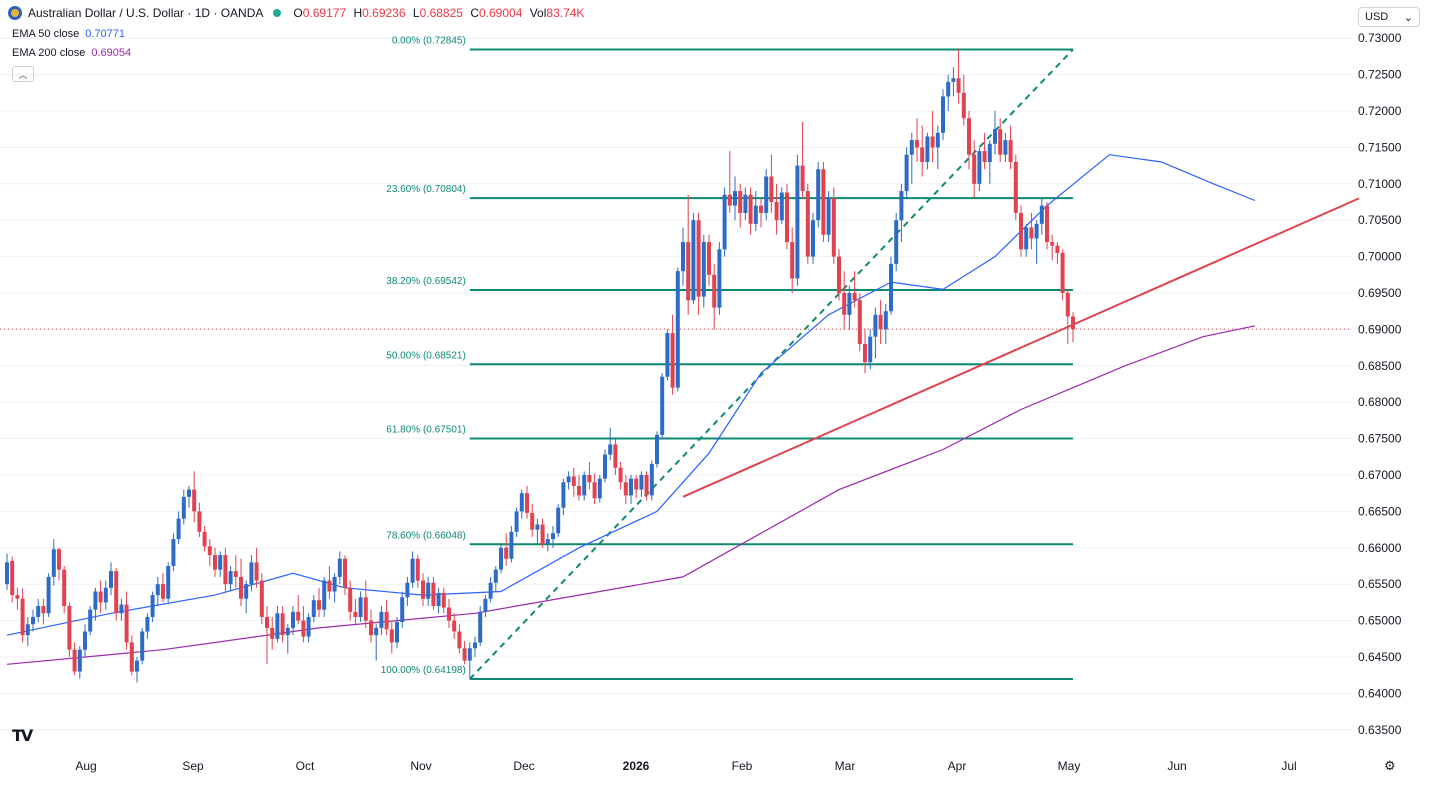 The image size is (1430, 787). Describe the element at coordinates (298, 13) in the screenshot. I see `open-label: O` at that location.